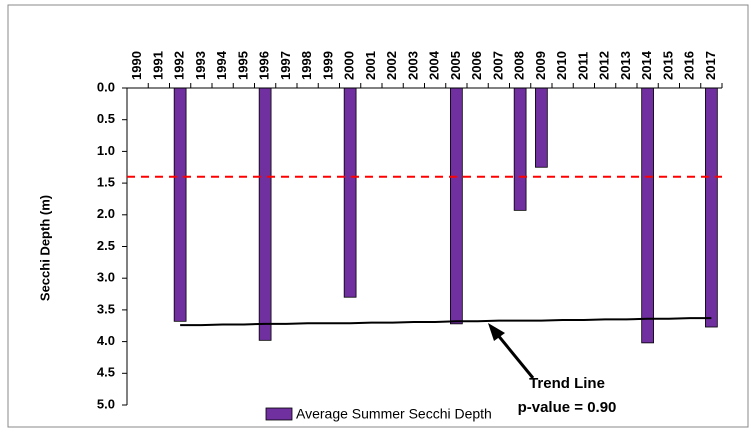 This screenshot has height=440, width=756. I want to click on x-tick-label: 1992, so click(179, 65).